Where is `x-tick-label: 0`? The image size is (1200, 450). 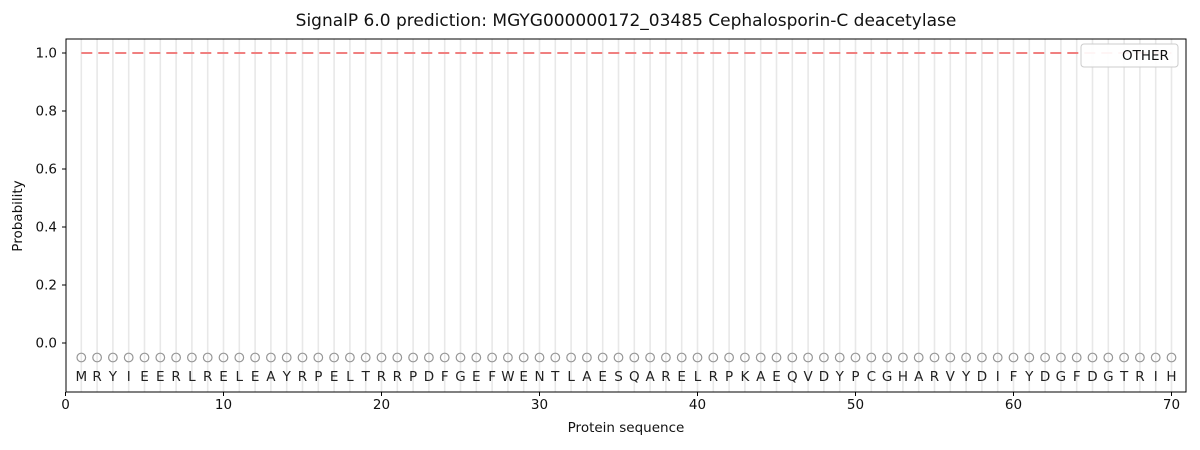
x-tick-label: 0 is located at coordinates (65, 405).